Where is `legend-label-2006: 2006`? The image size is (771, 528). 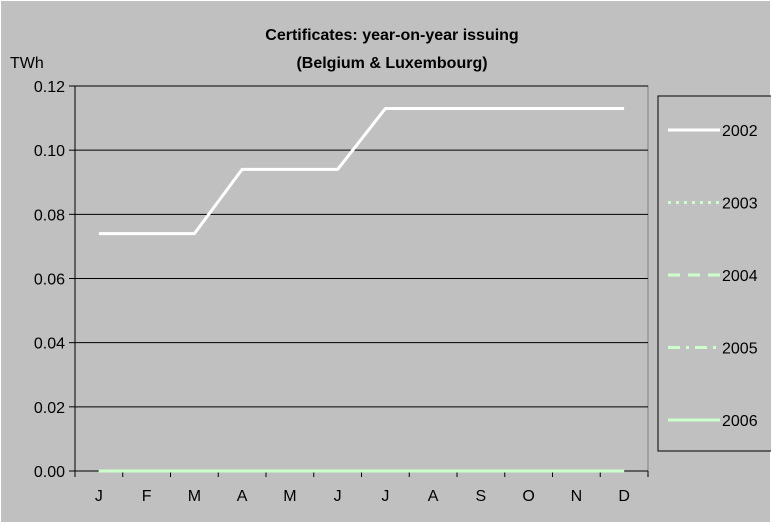
legend-label-2006: 2006 is located at coordinates (740, 421).